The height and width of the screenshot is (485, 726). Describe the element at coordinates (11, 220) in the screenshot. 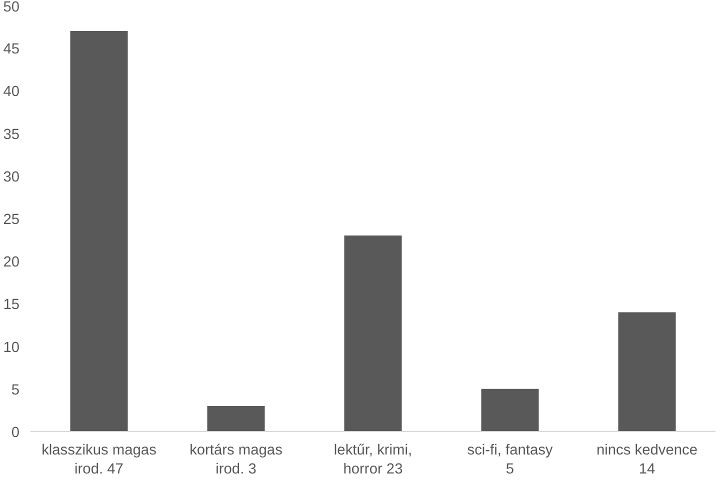

I see `y-tick-label: 25` at that location.